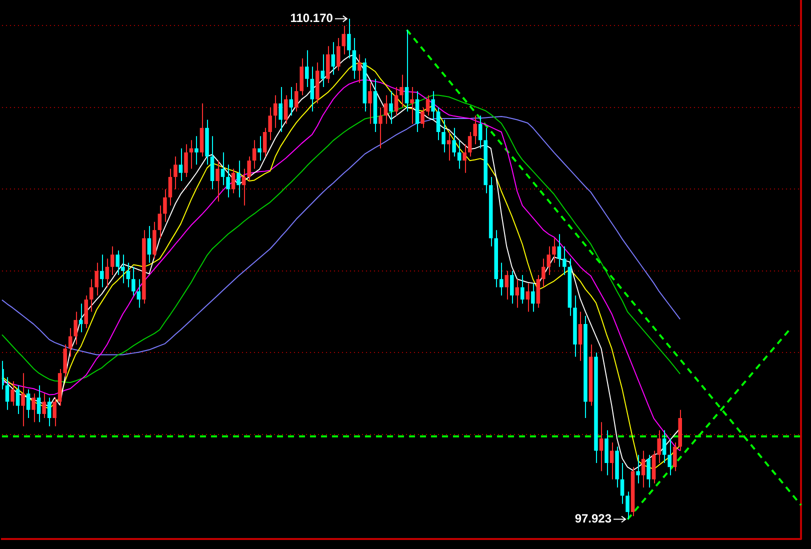 Image resolution: width=811 pixels, height=549 pixels. What do you see at coordinates (593, 519) in the screenshot?
I see `annotation: 97.923` at bounding box center [593, 519].